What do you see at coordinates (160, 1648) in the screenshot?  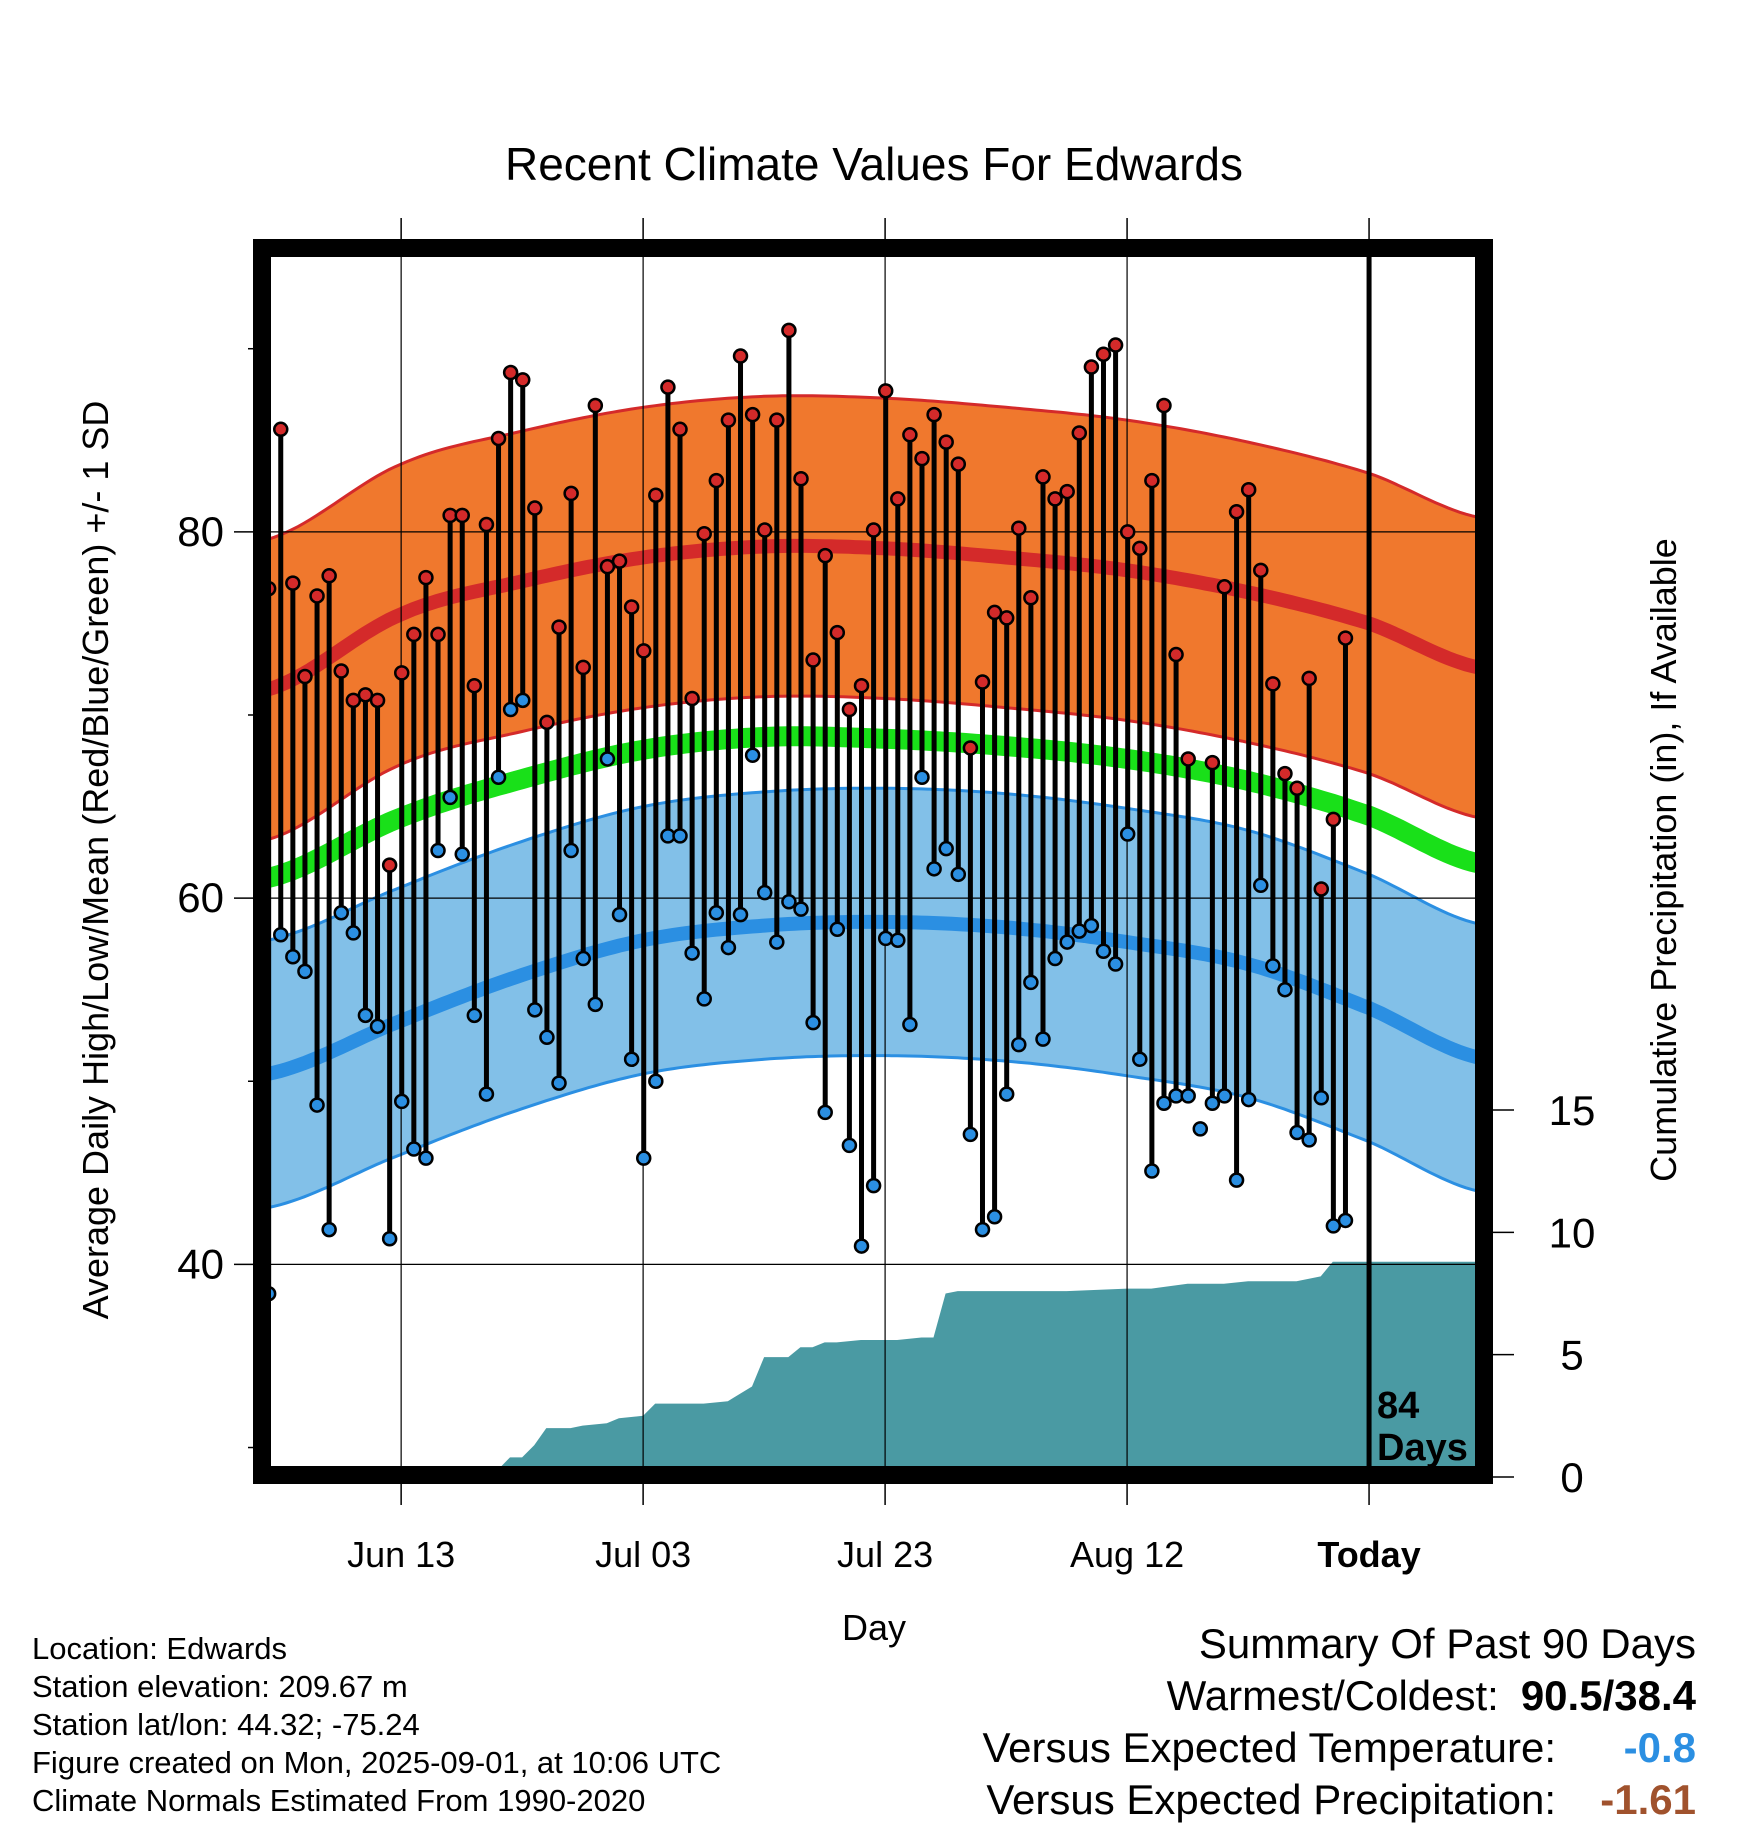 I see `location-text: Location: Edwards` at bounding box center [160, 1648].